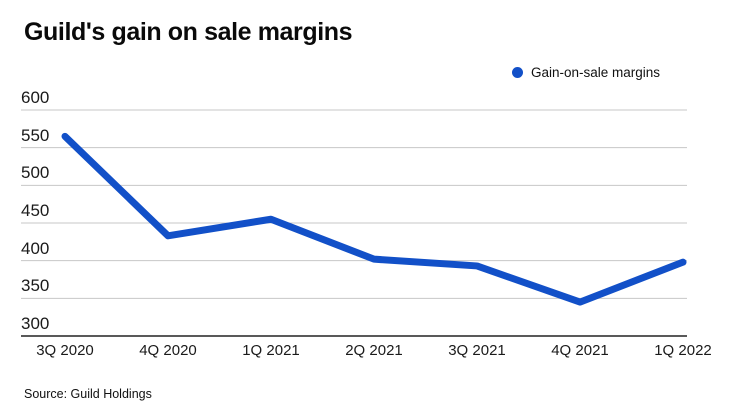  Describe the element at coordinates (35, 135) in the screenshot. I see `y-tick-label: 550` at that location.